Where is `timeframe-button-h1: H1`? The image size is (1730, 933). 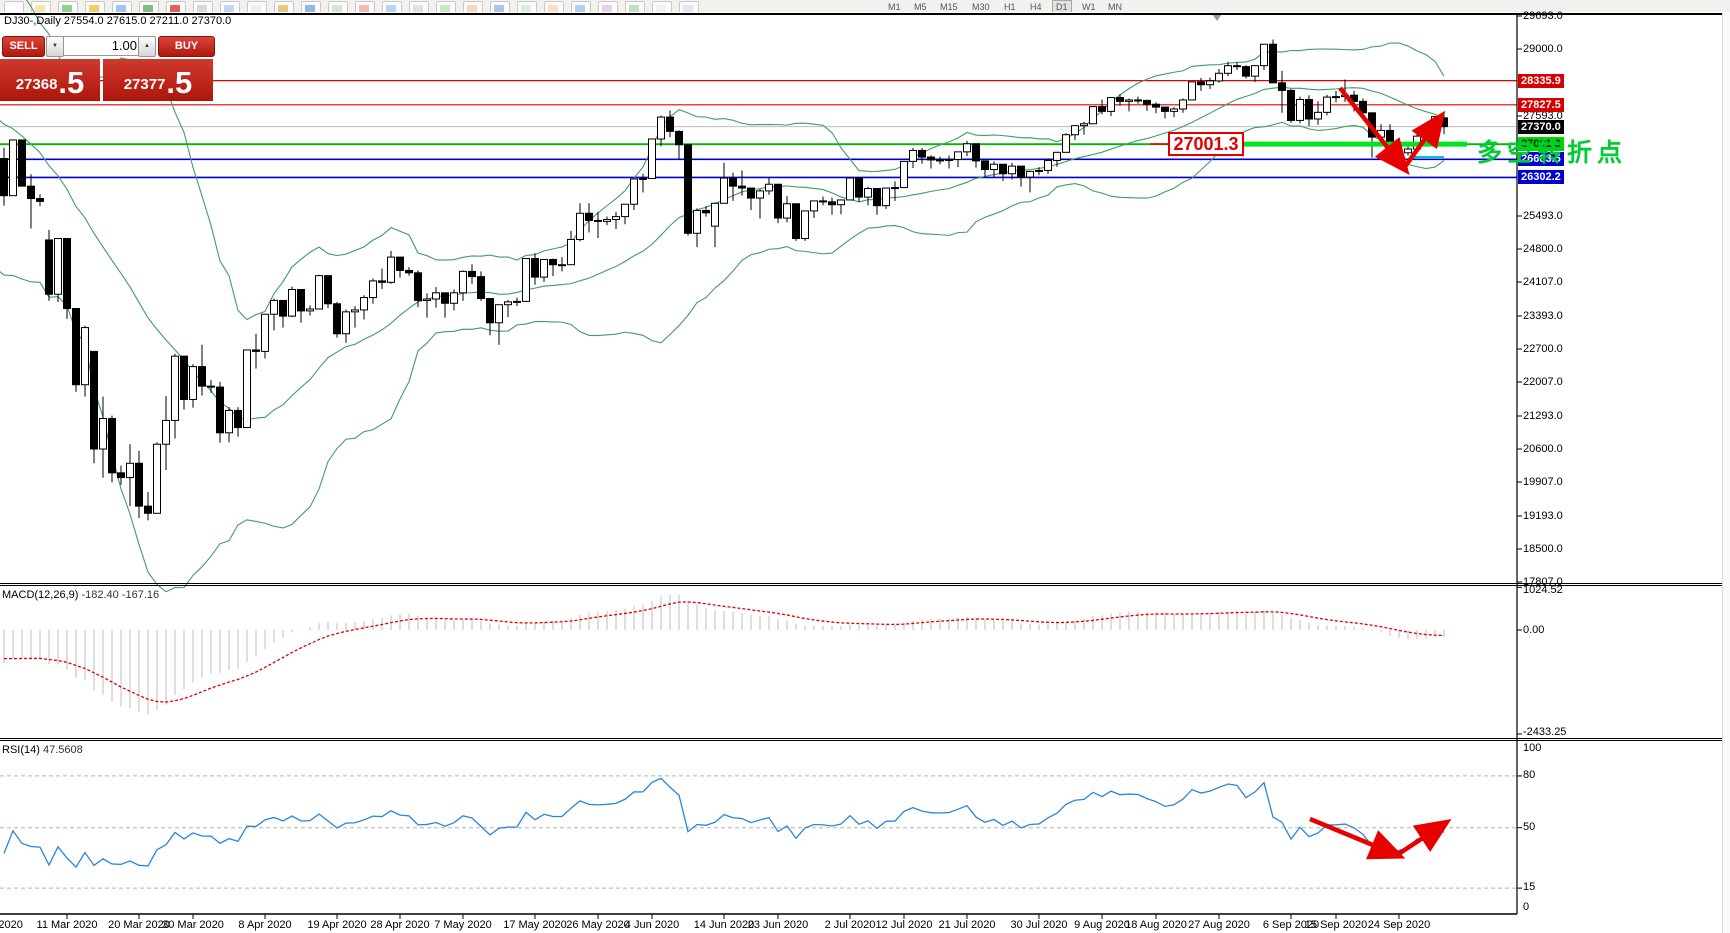 timeframe-button-h1: H1 is located at coordinates (1010, 7).